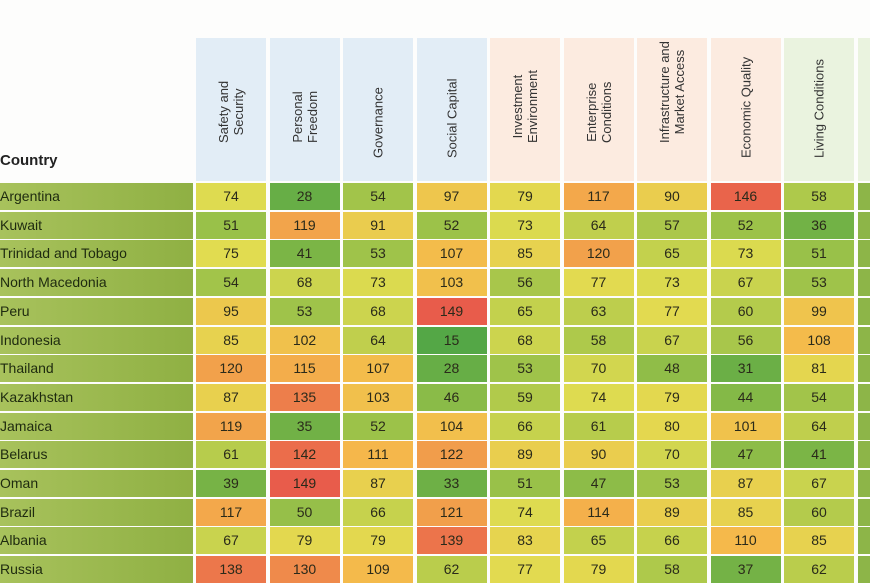  I want to click on heatmap-cell: 31, so click(746, 368).